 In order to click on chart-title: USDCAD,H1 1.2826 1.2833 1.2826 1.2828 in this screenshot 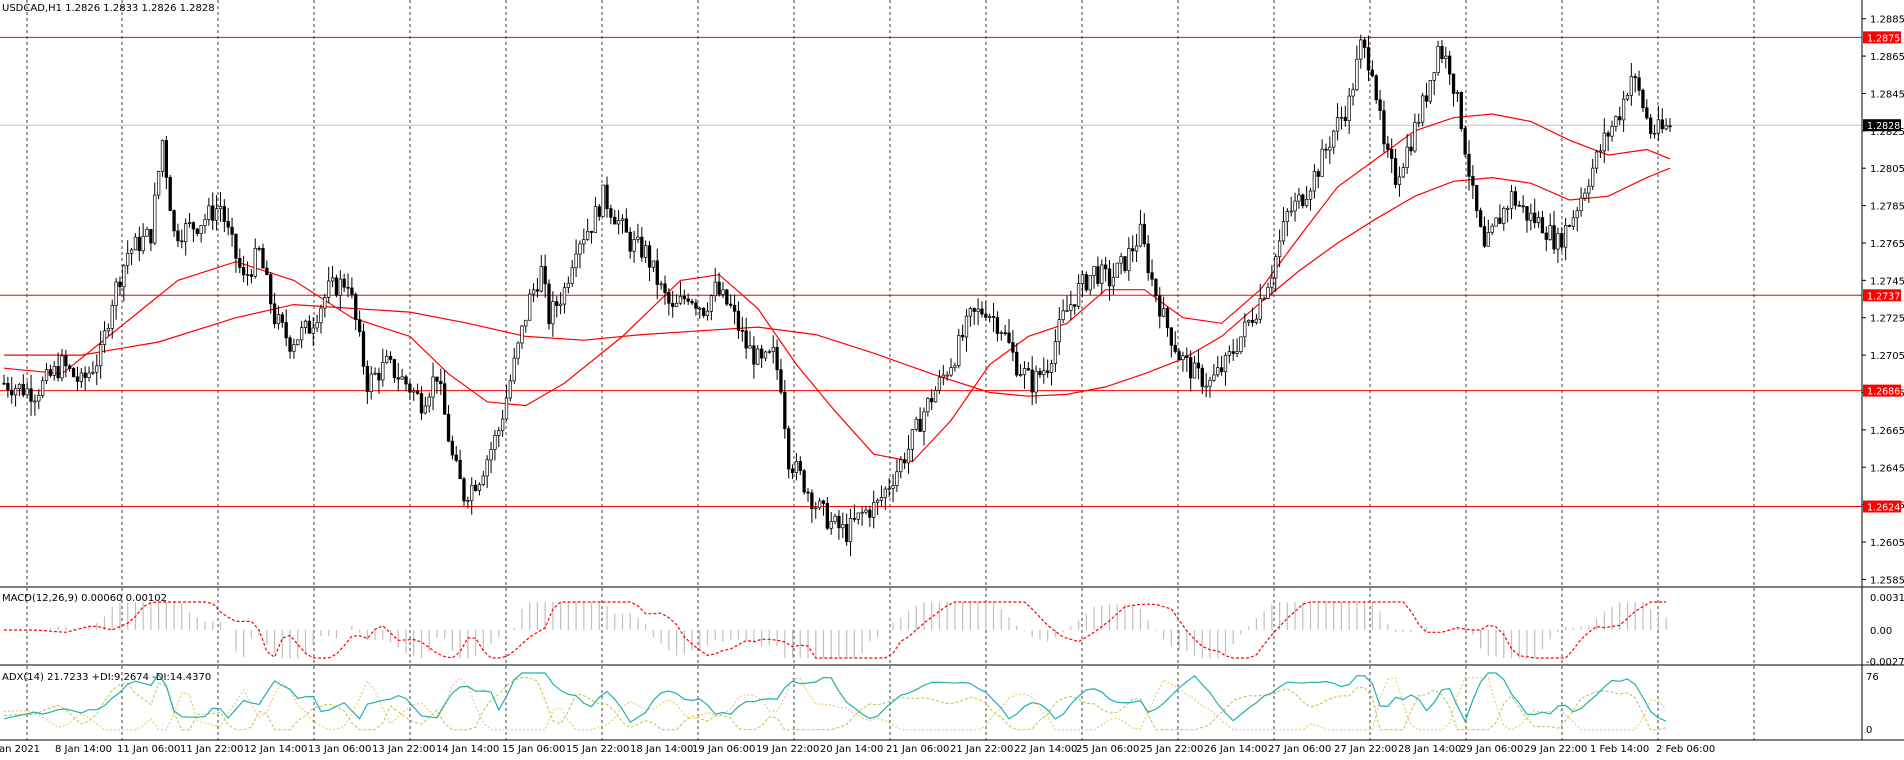, I will do `click(108, 8)`.